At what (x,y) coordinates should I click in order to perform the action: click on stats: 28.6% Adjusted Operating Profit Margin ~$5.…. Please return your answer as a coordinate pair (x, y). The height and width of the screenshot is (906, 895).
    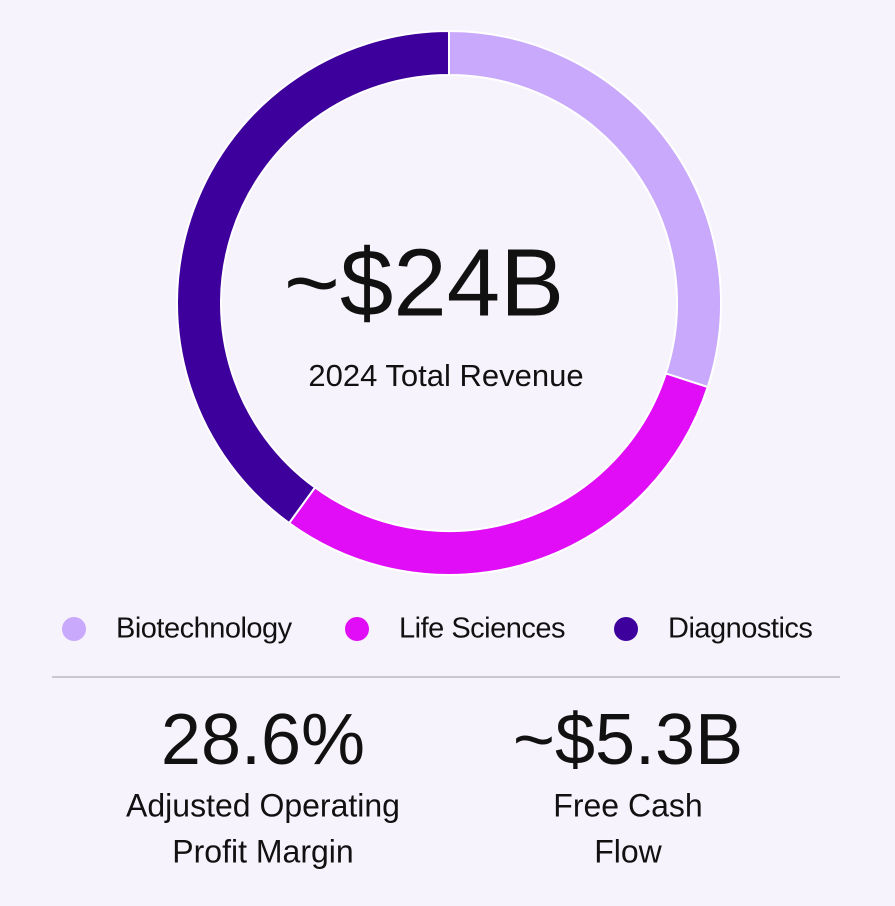
    Looking at the image, I should click on (434, 784).